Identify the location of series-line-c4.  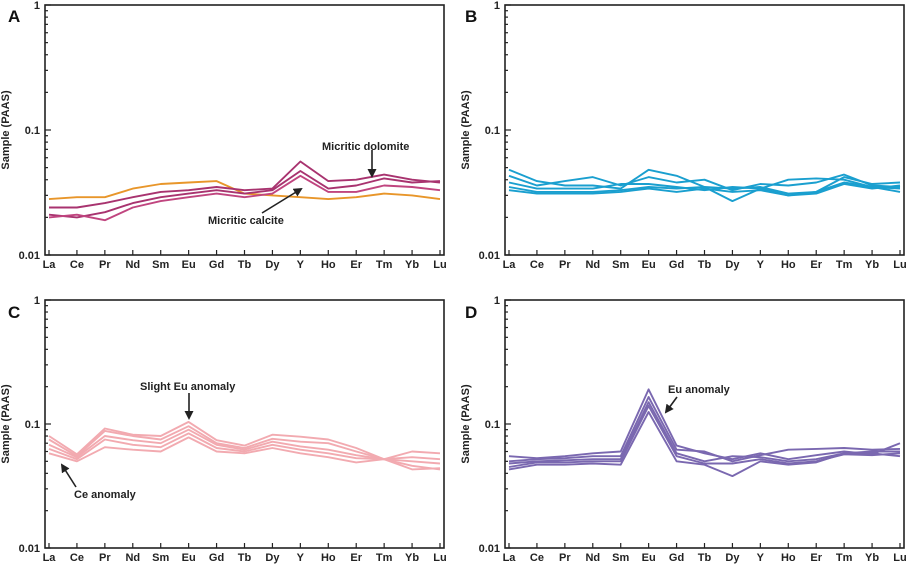
(244, 448).